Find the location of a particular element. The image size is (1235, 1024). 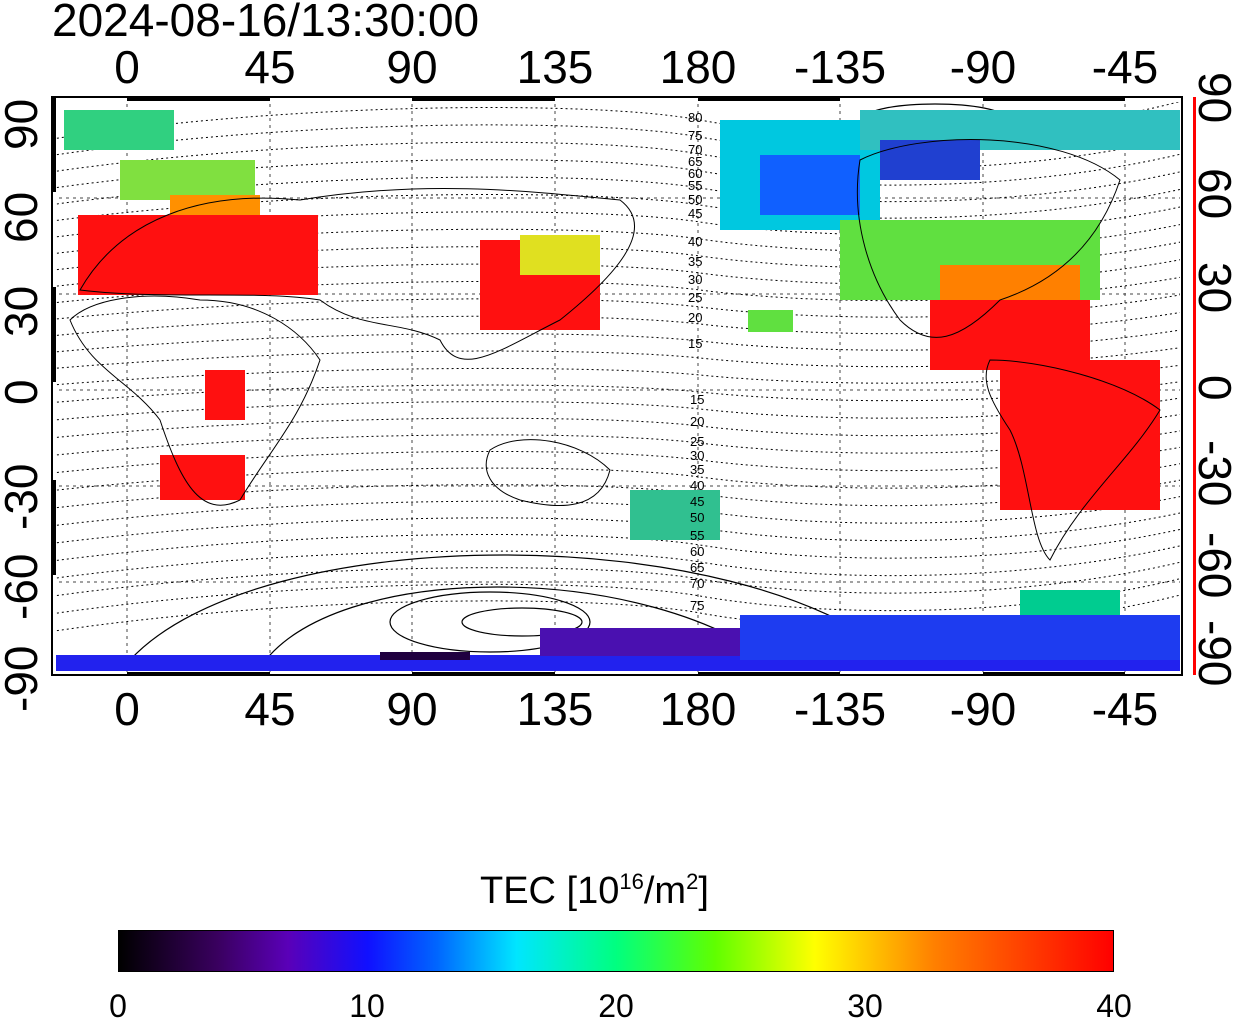

mag-lat-label: 80 is located at coordinates (695, 117).